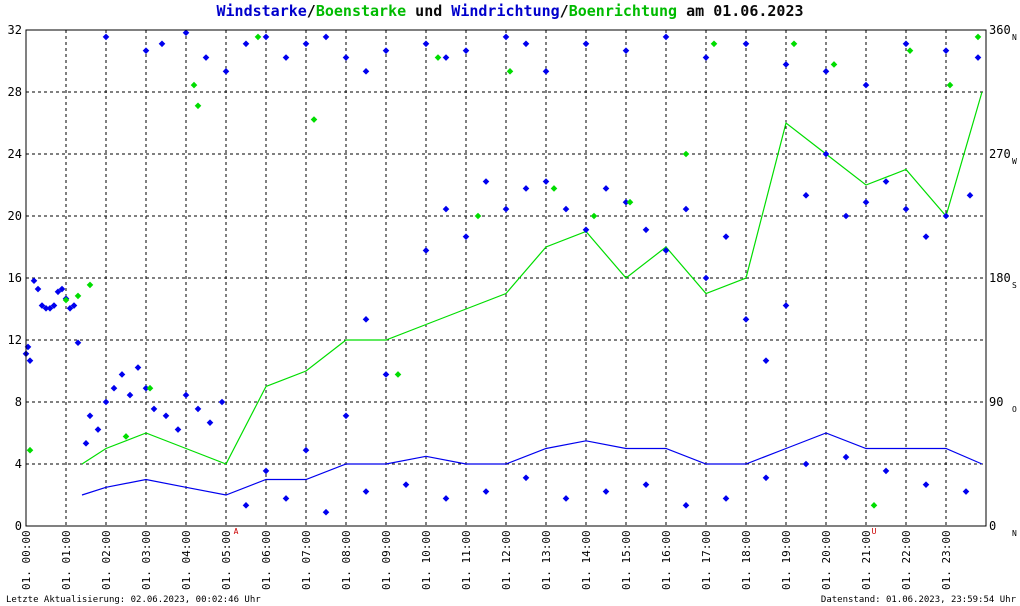 The height and width of the screenshot is (606, 1020). Describe the element at coordinates (146, 560) in the screenshot. I see `x-tick-label: 01. 03:00` at that location.